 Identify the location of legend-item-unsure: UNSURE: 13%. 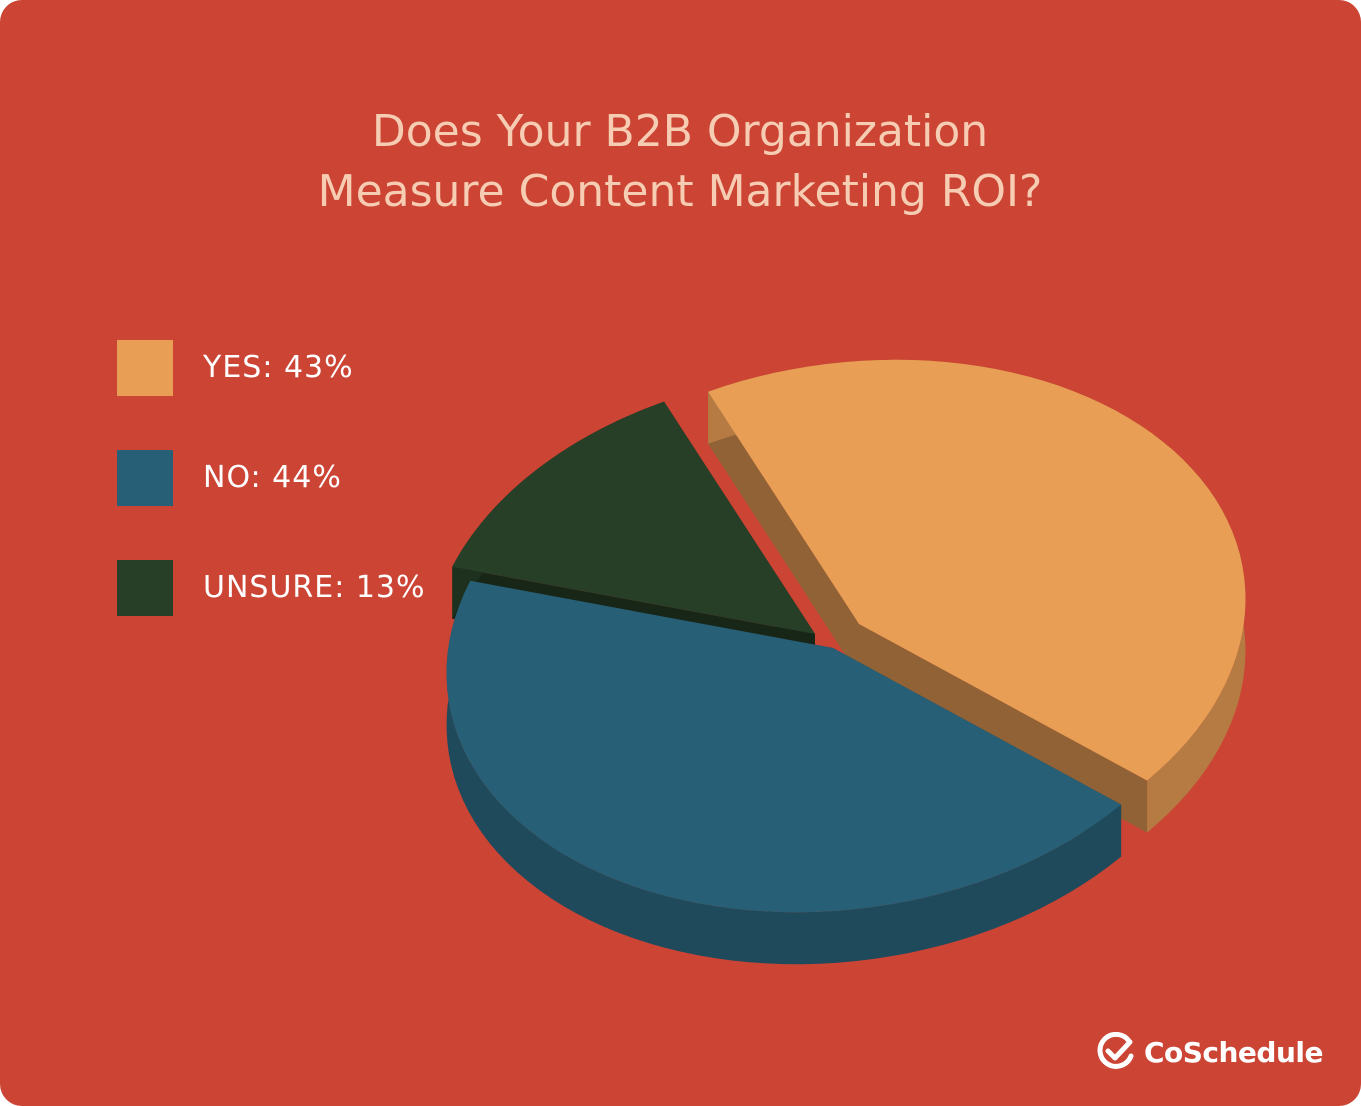
(327, 588).